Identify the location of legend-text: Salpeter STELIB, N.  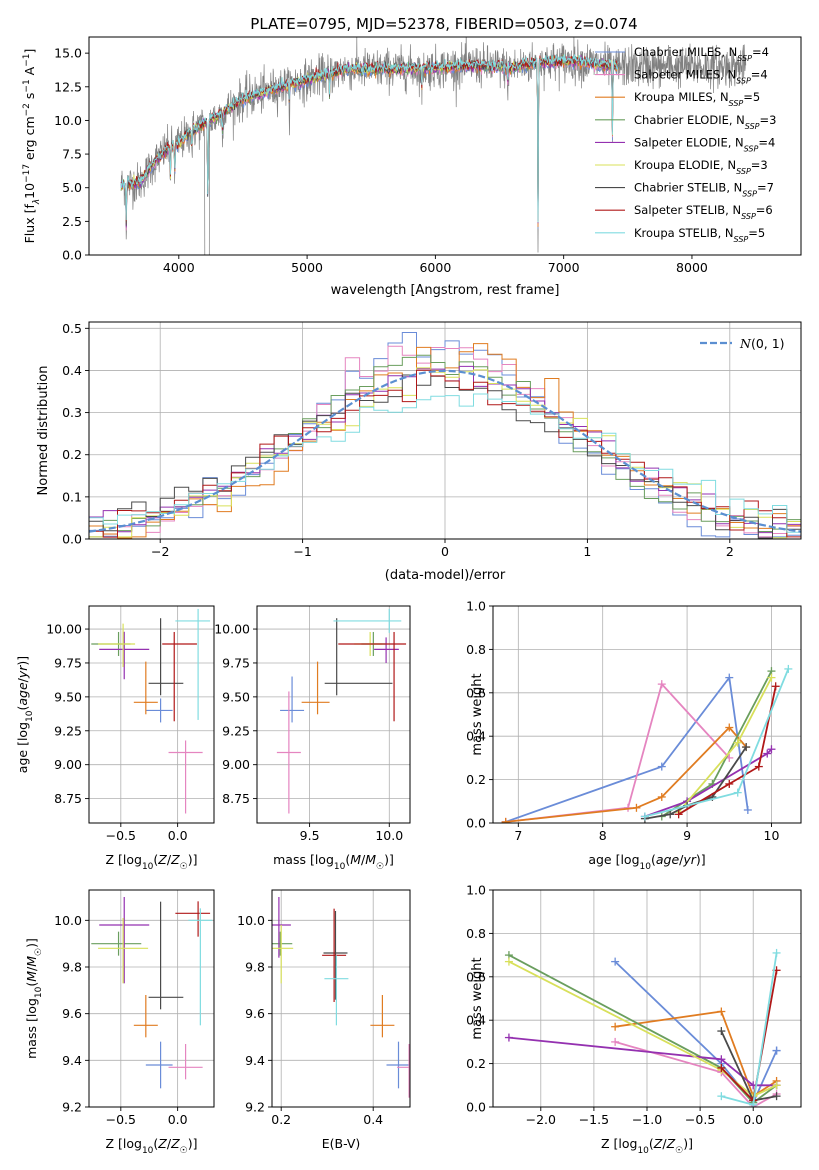
(687, 210).